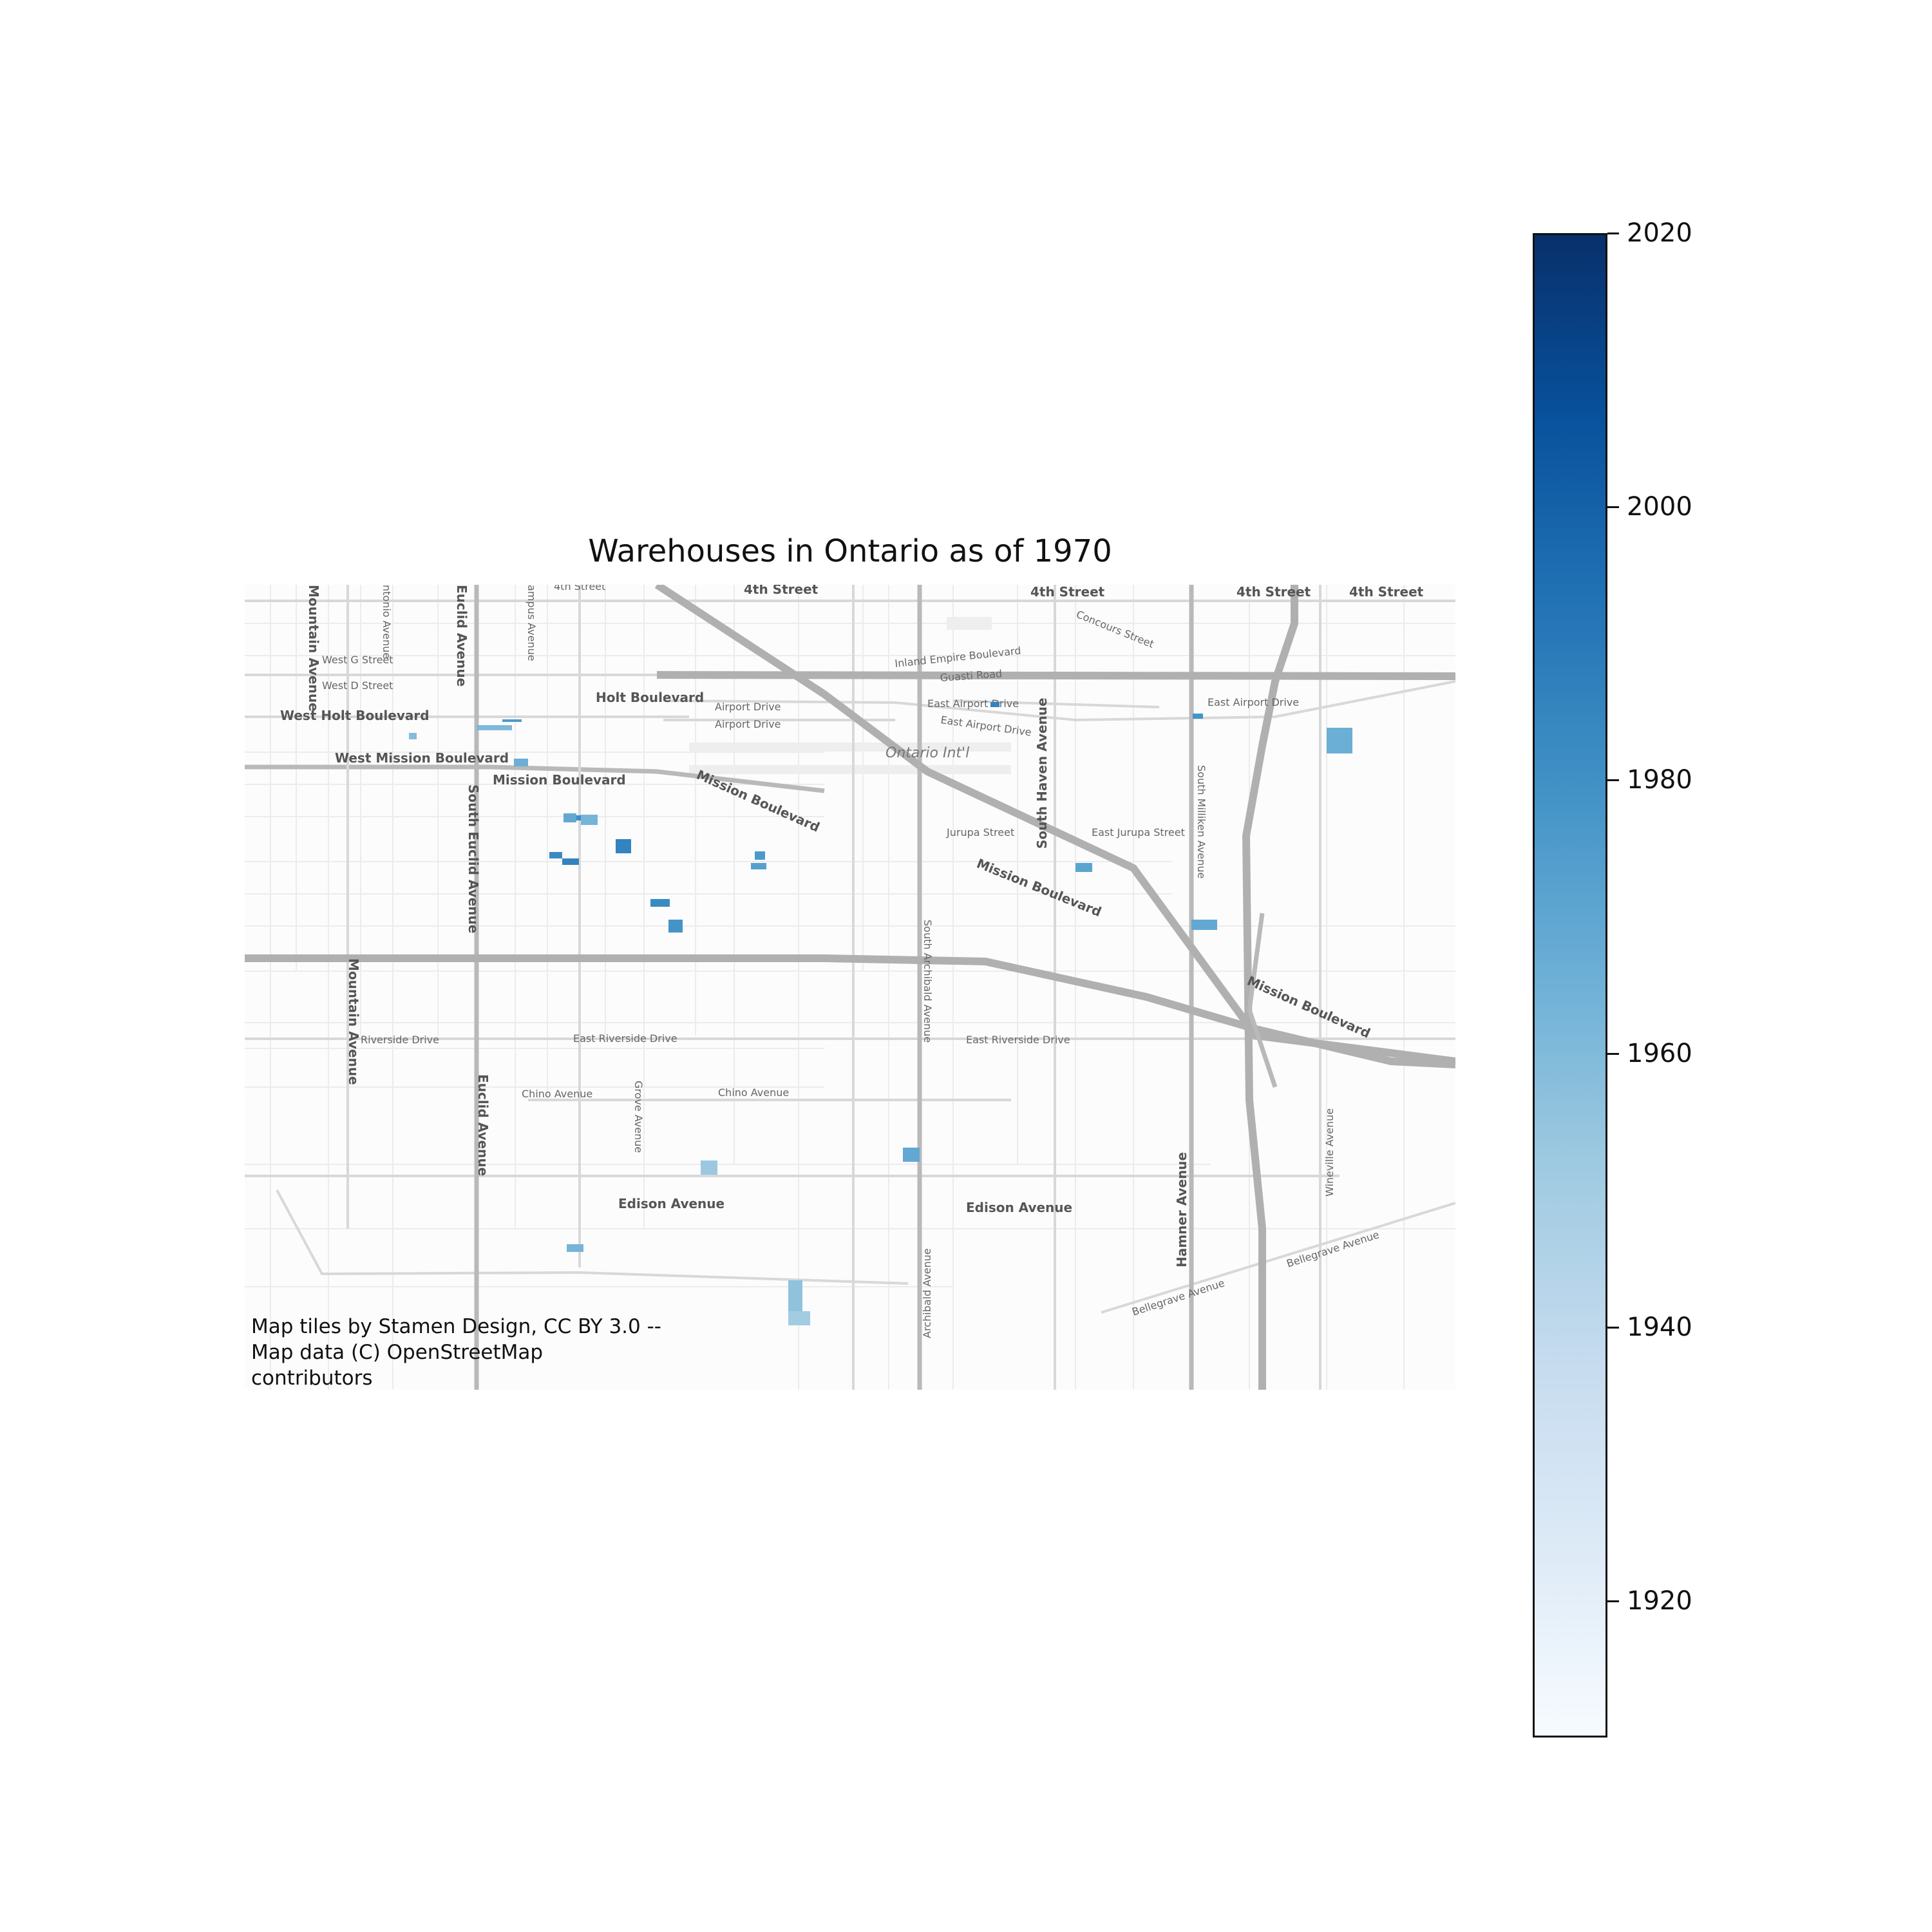 The image size is (1932, 1932). What do you see at coordinates (532, 623) in the screenshot?
I see `label-campus-avenue: ampus Avenue` at bounding box center [532, 623].